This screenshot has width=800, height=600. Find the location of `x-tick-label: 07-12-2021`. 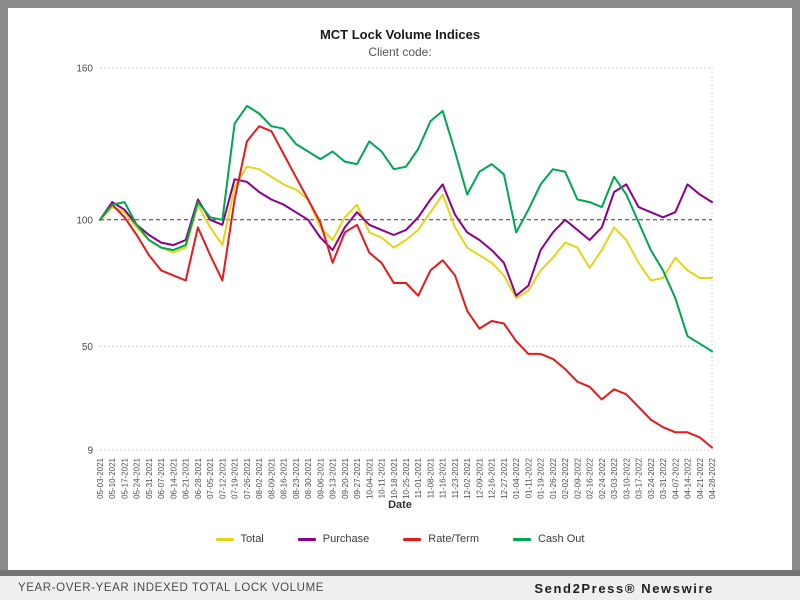

x-tick-label: 07-12-2021 is located at coordinates (222, 477).